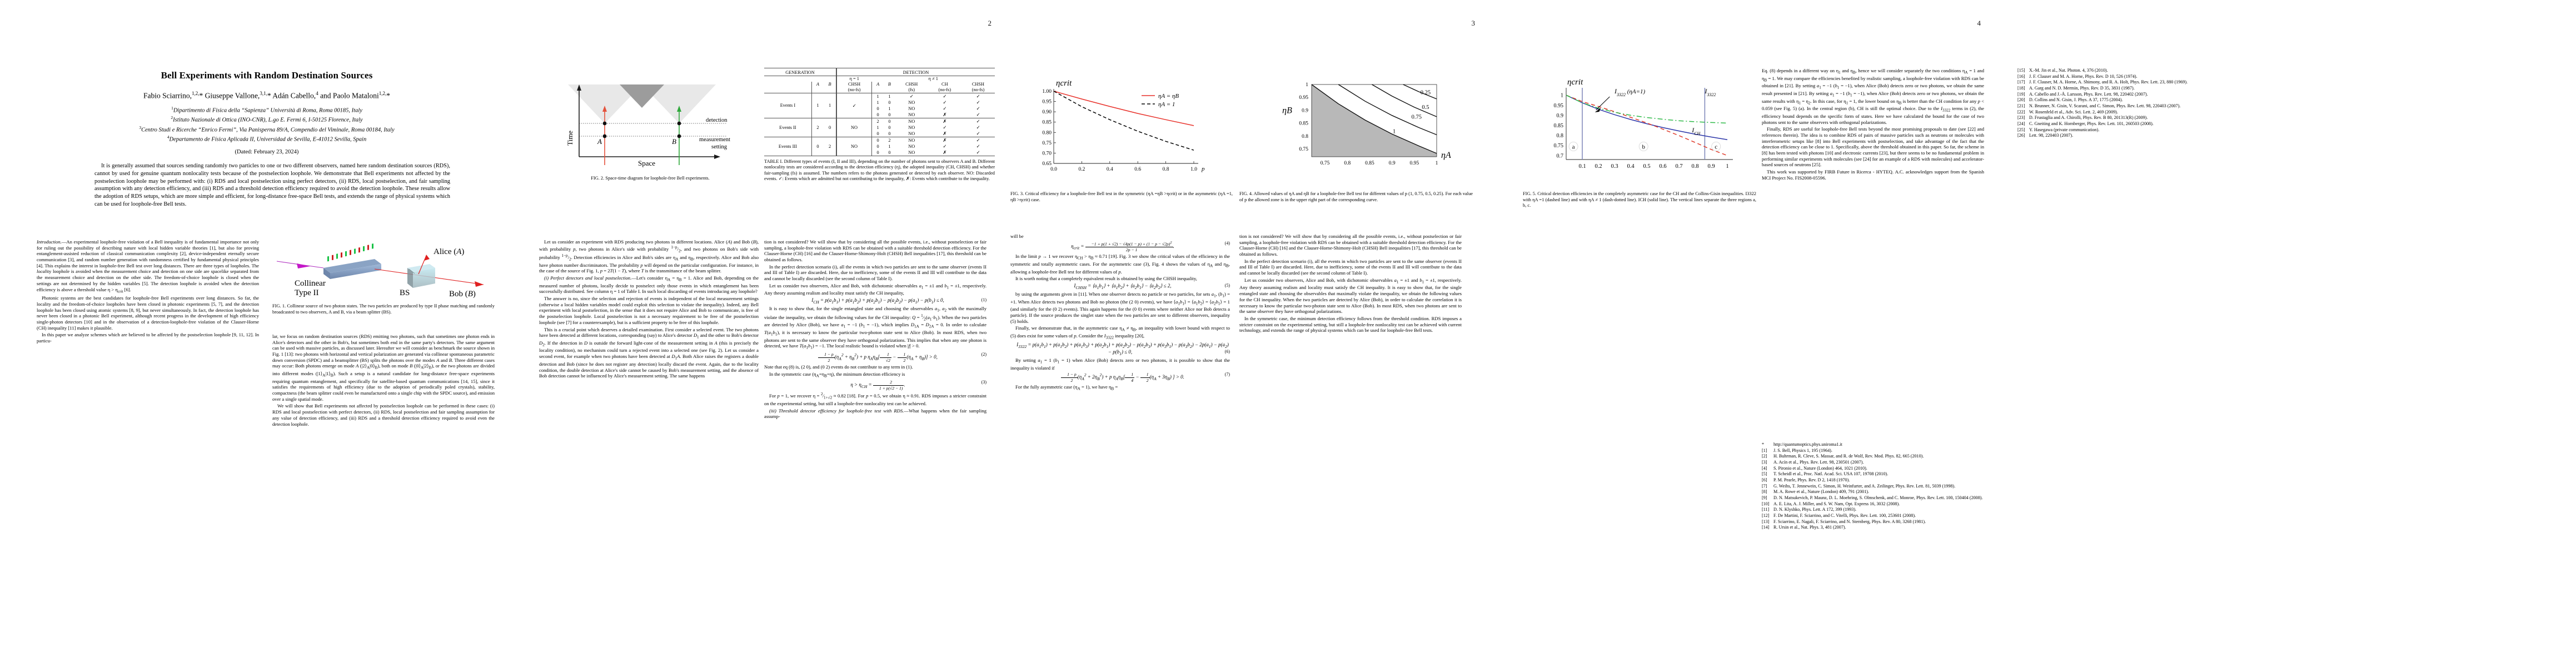 The height and width of the screenshot is (667, 2576). I want to click on fig4-y-ticklabel: 0.85, so click(1303, 124).